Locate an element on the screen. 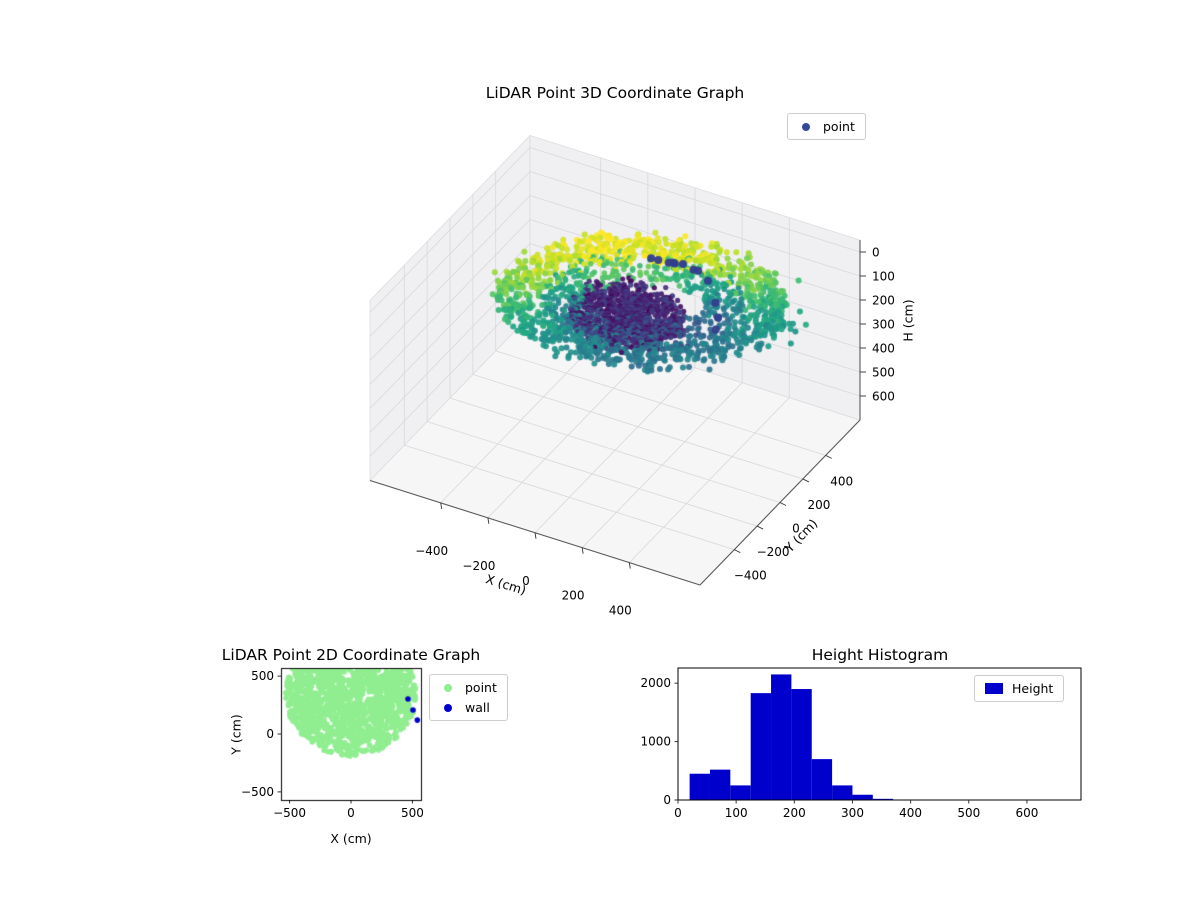 Image resolution: width=1200 pixels, height=900 pixels. plot3d-legend-label-point: point is located at coordinates (839, 126).